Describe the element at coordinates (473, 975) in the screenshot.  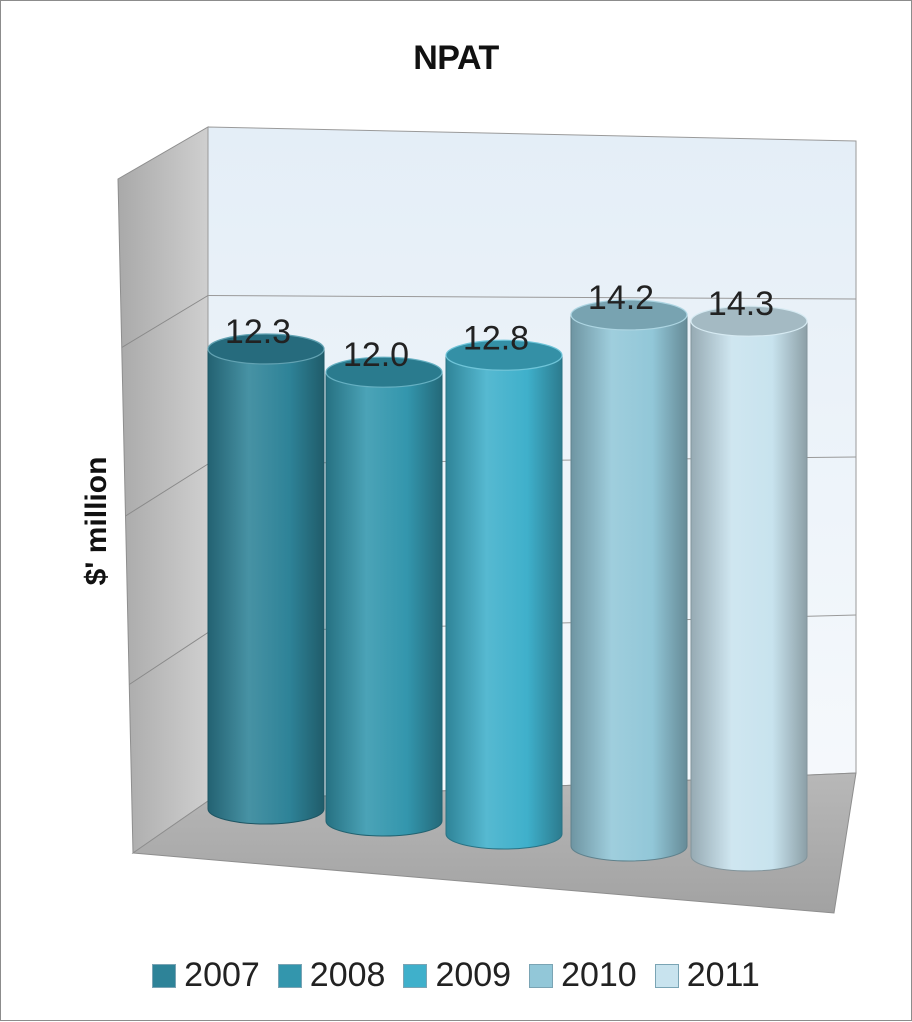
I see `legend-label-2009: 2009` at that location.